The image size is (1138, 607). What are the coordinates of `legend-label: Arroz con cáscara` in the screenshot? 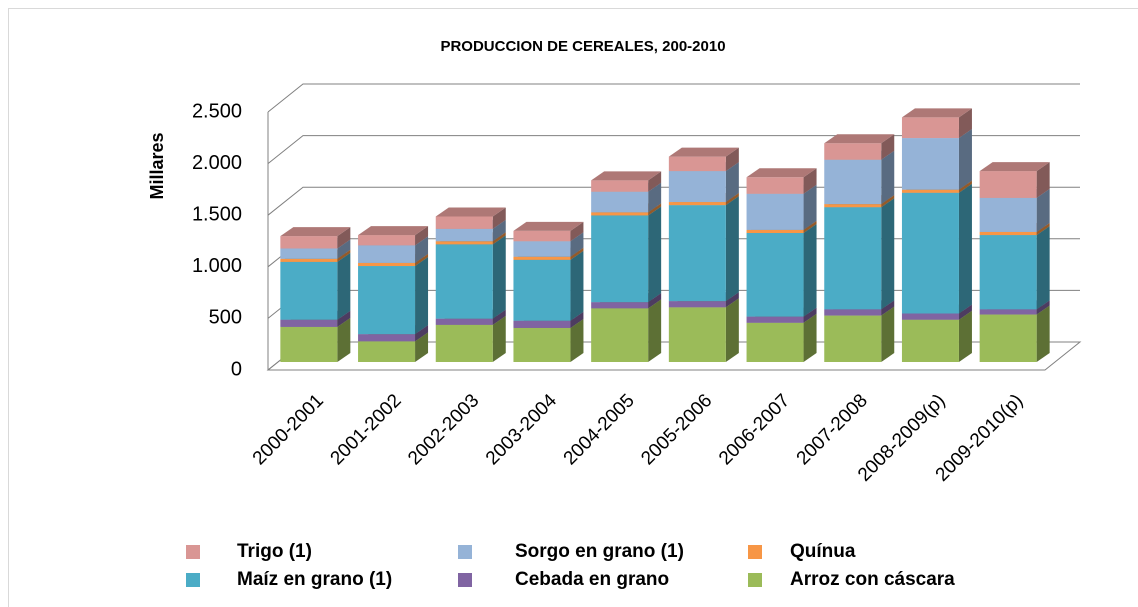 It's located at (872, 579).